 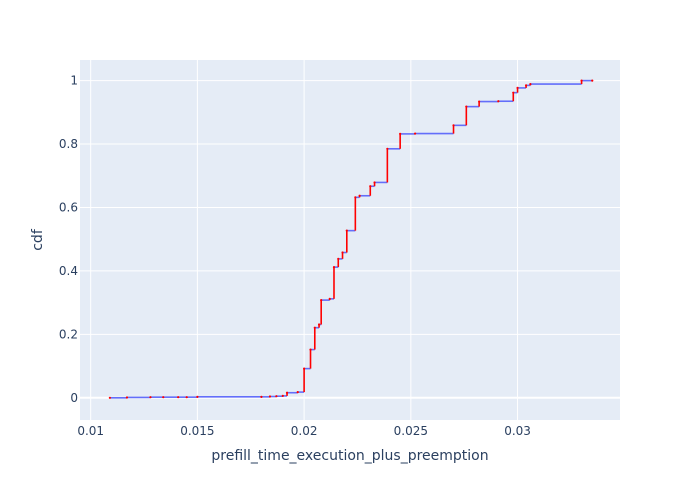 I want to click on y-tick-label: 0.4, so click(x=68, y=271).